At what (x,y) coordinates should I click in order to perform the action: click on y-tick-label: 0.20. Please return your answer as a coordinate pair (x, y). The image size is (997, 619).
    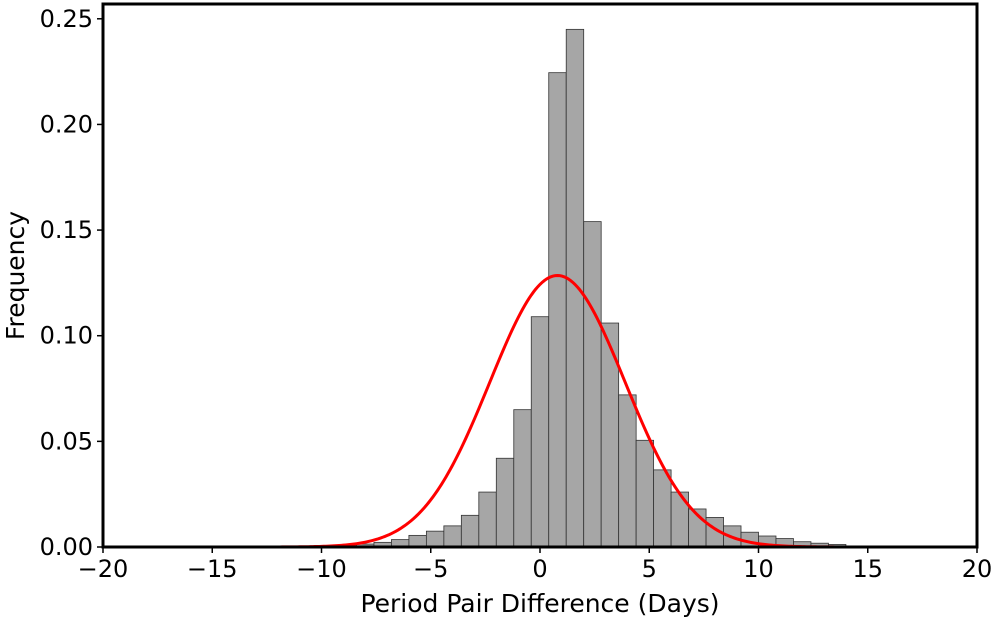
    Looking at the image, I should click on (66, 124).